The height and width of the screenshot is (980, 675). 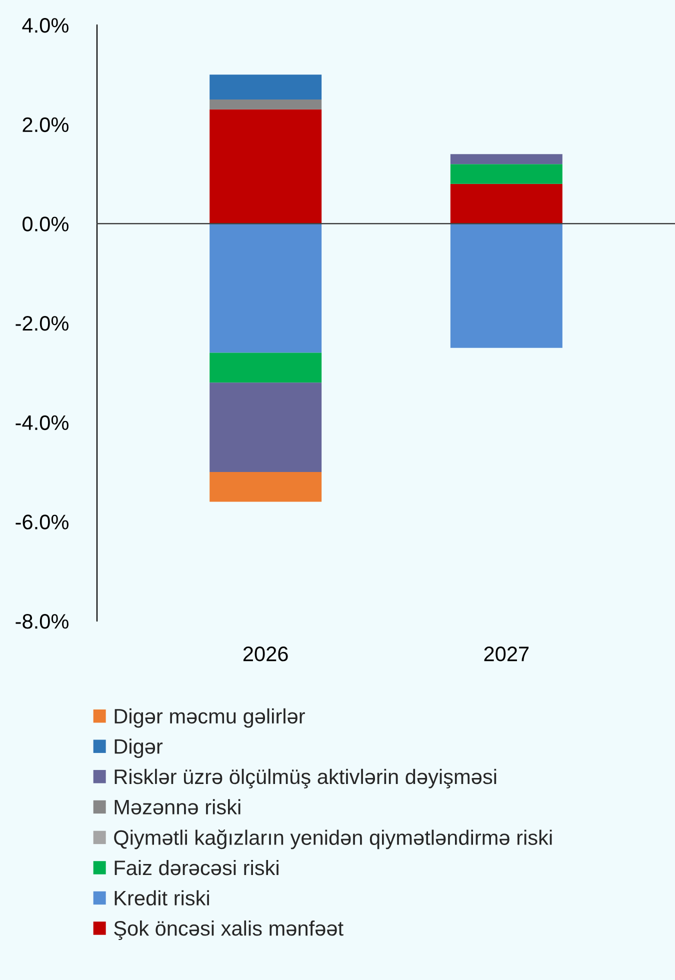 I want to click on y-tick-label: -8.0%, so click(x=42, y=621).